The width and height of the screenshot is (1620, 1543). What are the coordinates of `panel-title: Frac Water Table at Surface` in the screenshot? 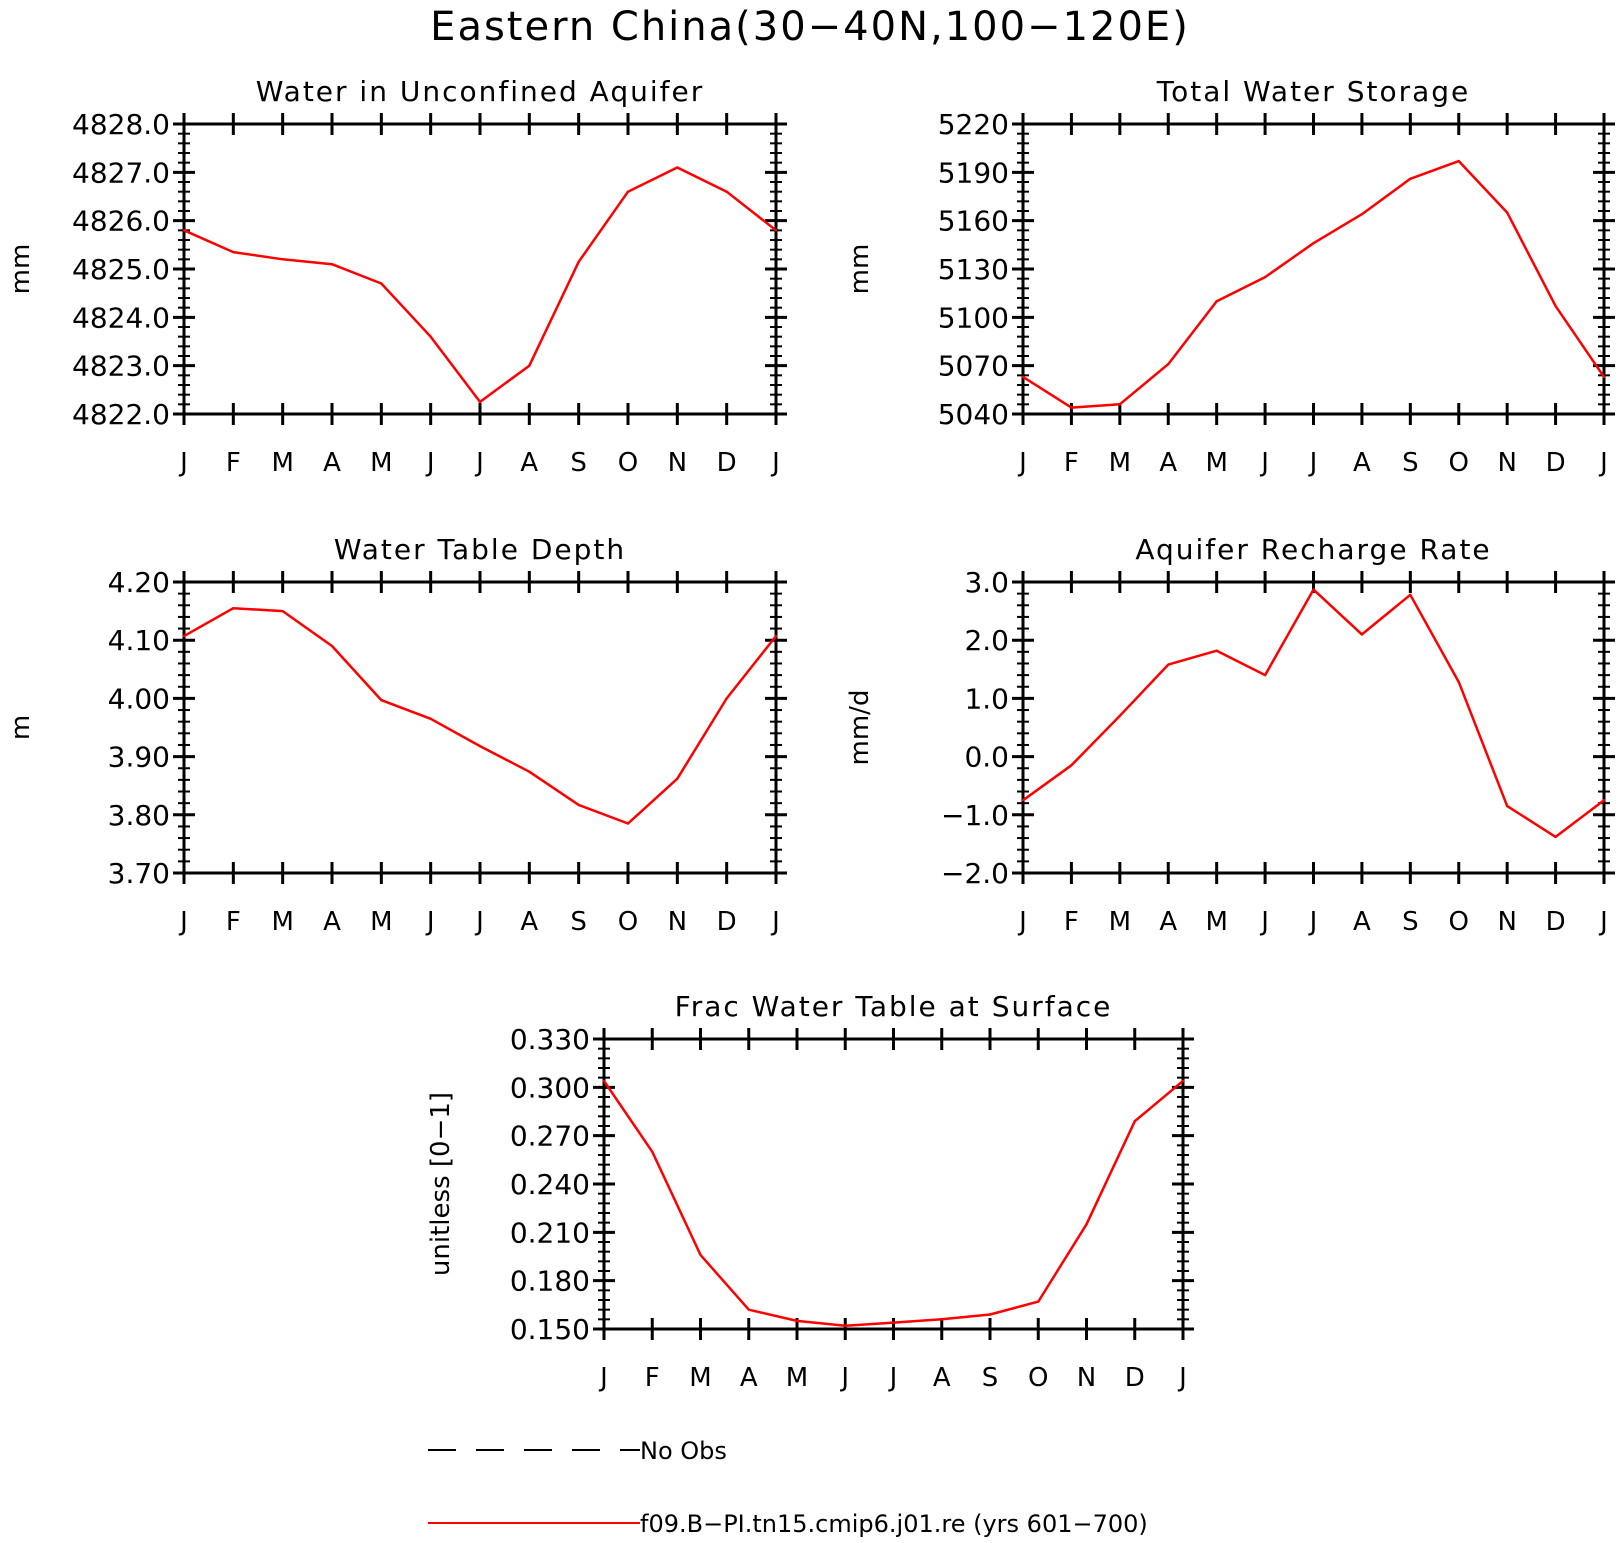 It's located at (894, 1006).